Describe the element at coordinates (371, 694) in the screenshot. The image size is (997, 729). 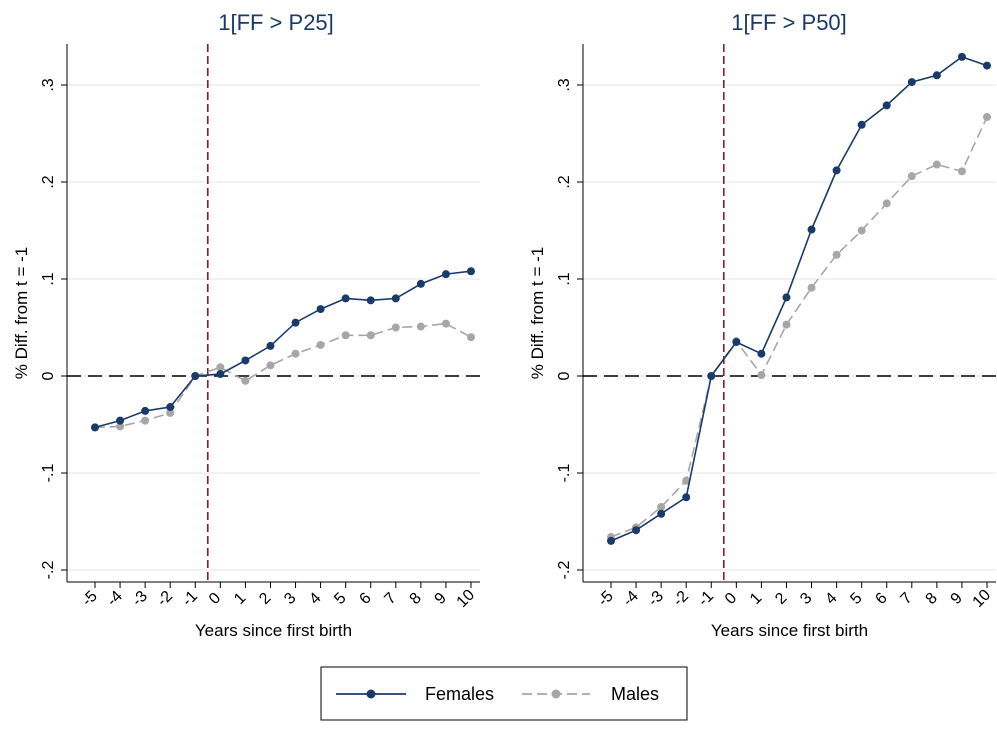
I see `legend-marker-females` at that location.